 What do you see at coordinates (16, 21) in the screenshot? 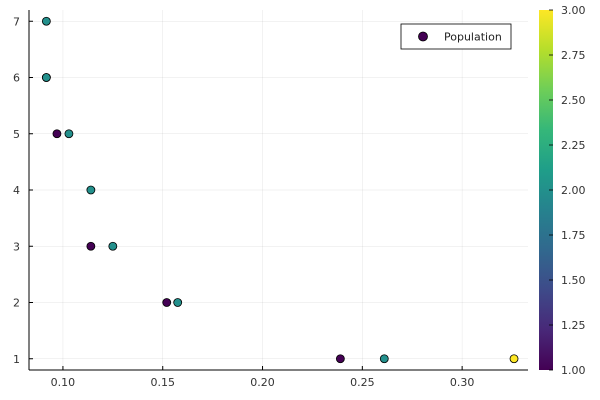
I see `y-tick-label: 7` at bounding box center [16, 21].